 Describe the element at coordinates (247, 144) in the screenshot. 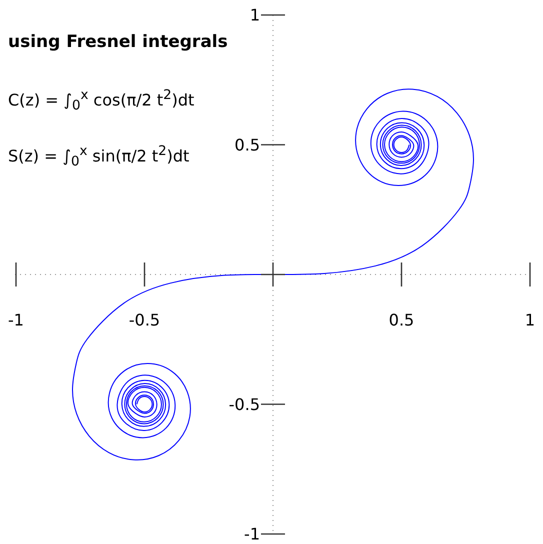

I see `y-tick-label: 0.5` at that location.